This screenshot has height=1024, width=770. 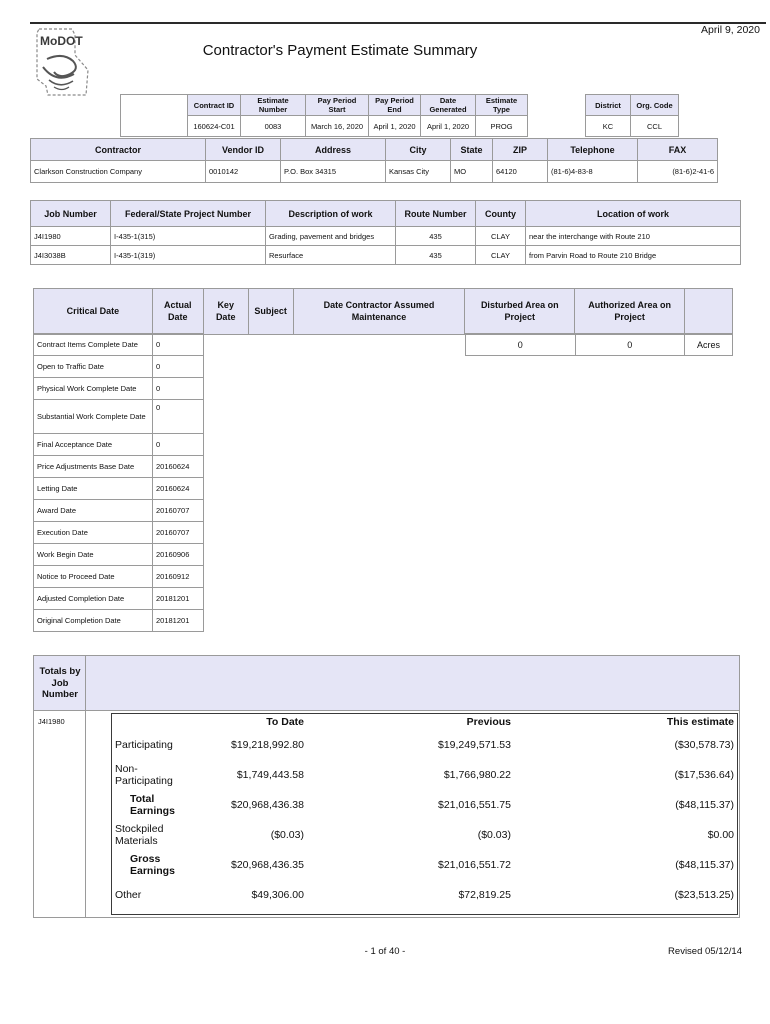 What do you see at coordinates (93, 366) in the screenshot?
I see `critical-row-label: Open to Traffic Date` at bounding box center [93, 366].